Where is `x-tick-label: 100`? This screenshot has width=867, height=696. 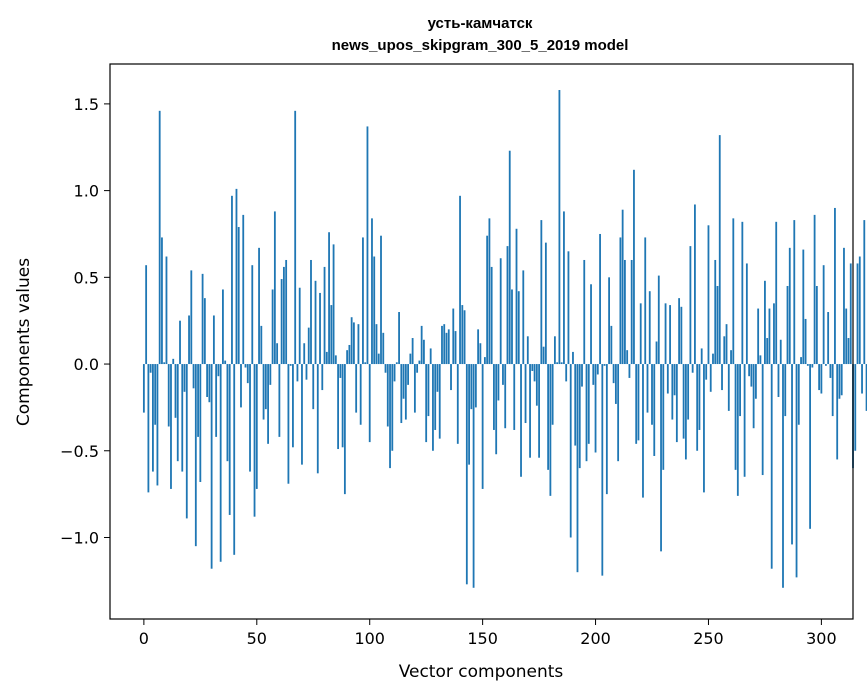 x-tick-label: 100 is located at coordinates (369, 638).